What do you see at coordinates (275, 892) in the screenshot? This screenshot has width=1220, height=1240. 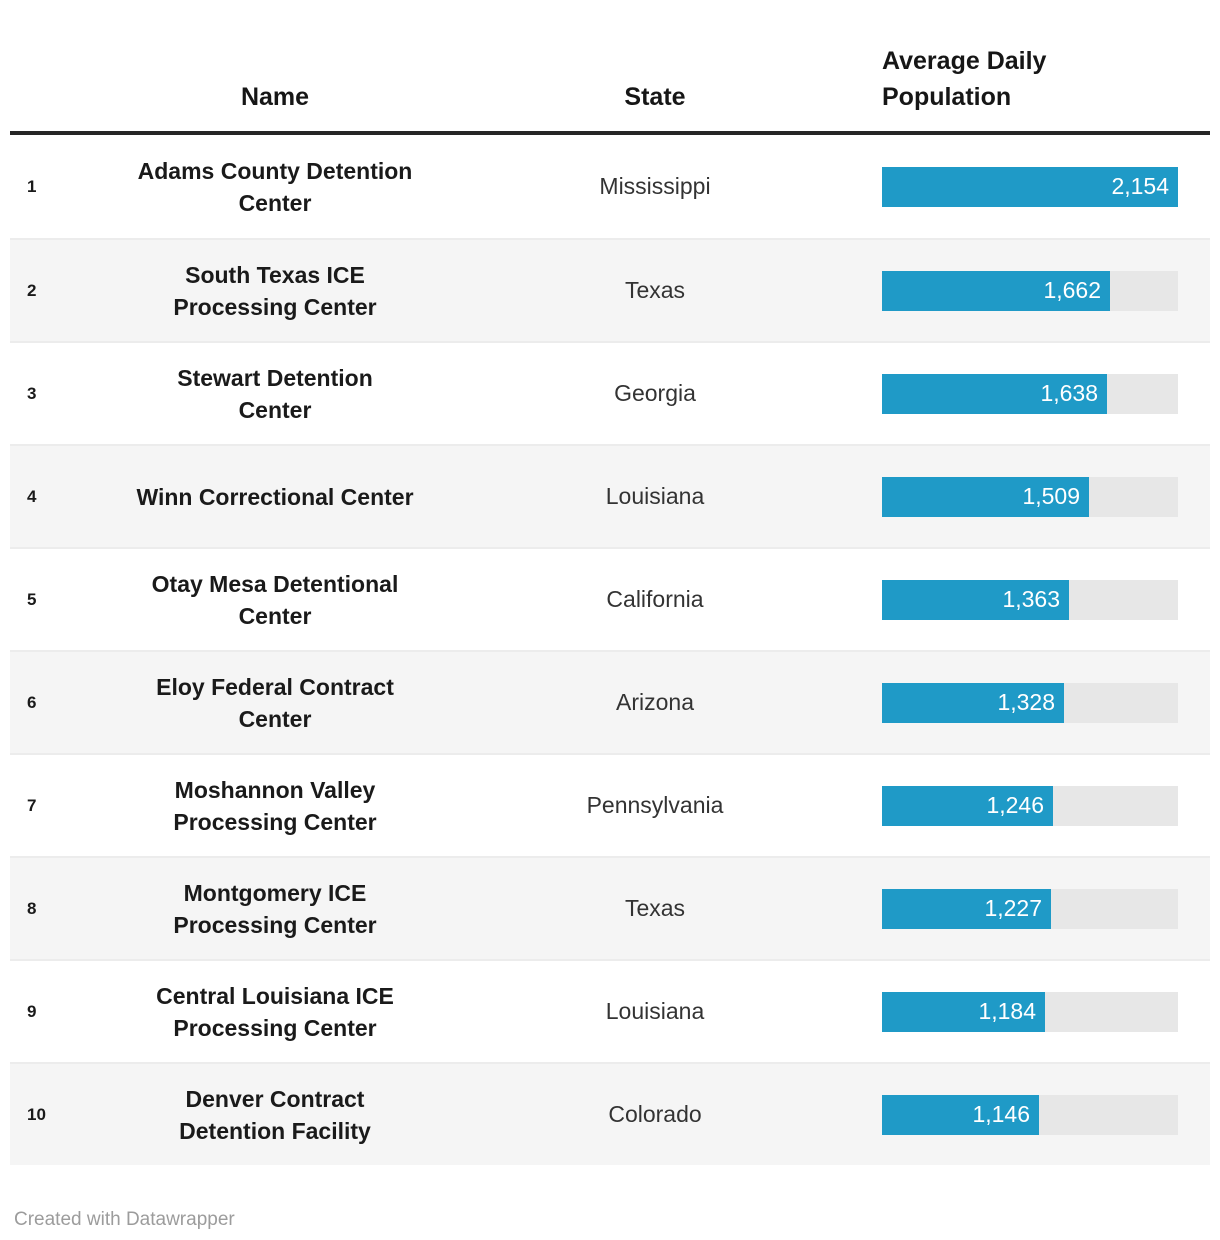 I see `name-line: Montgomery ICE` at bounding box center [275, 892].